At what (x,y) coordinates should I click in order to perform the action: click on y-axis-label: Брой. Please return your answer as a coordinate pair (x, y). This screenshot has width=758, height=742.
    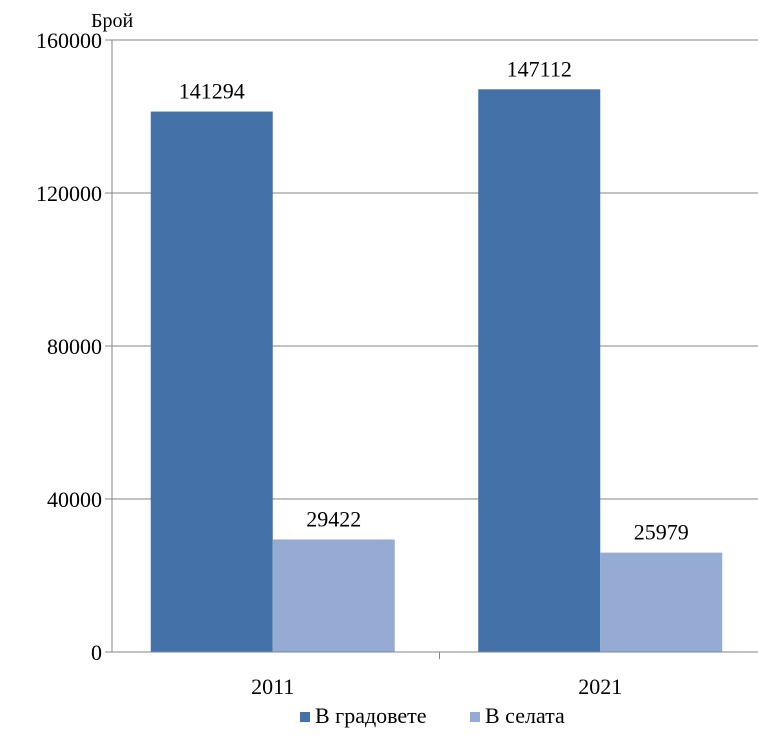
    Looking at the image, I should click on (112, 21).